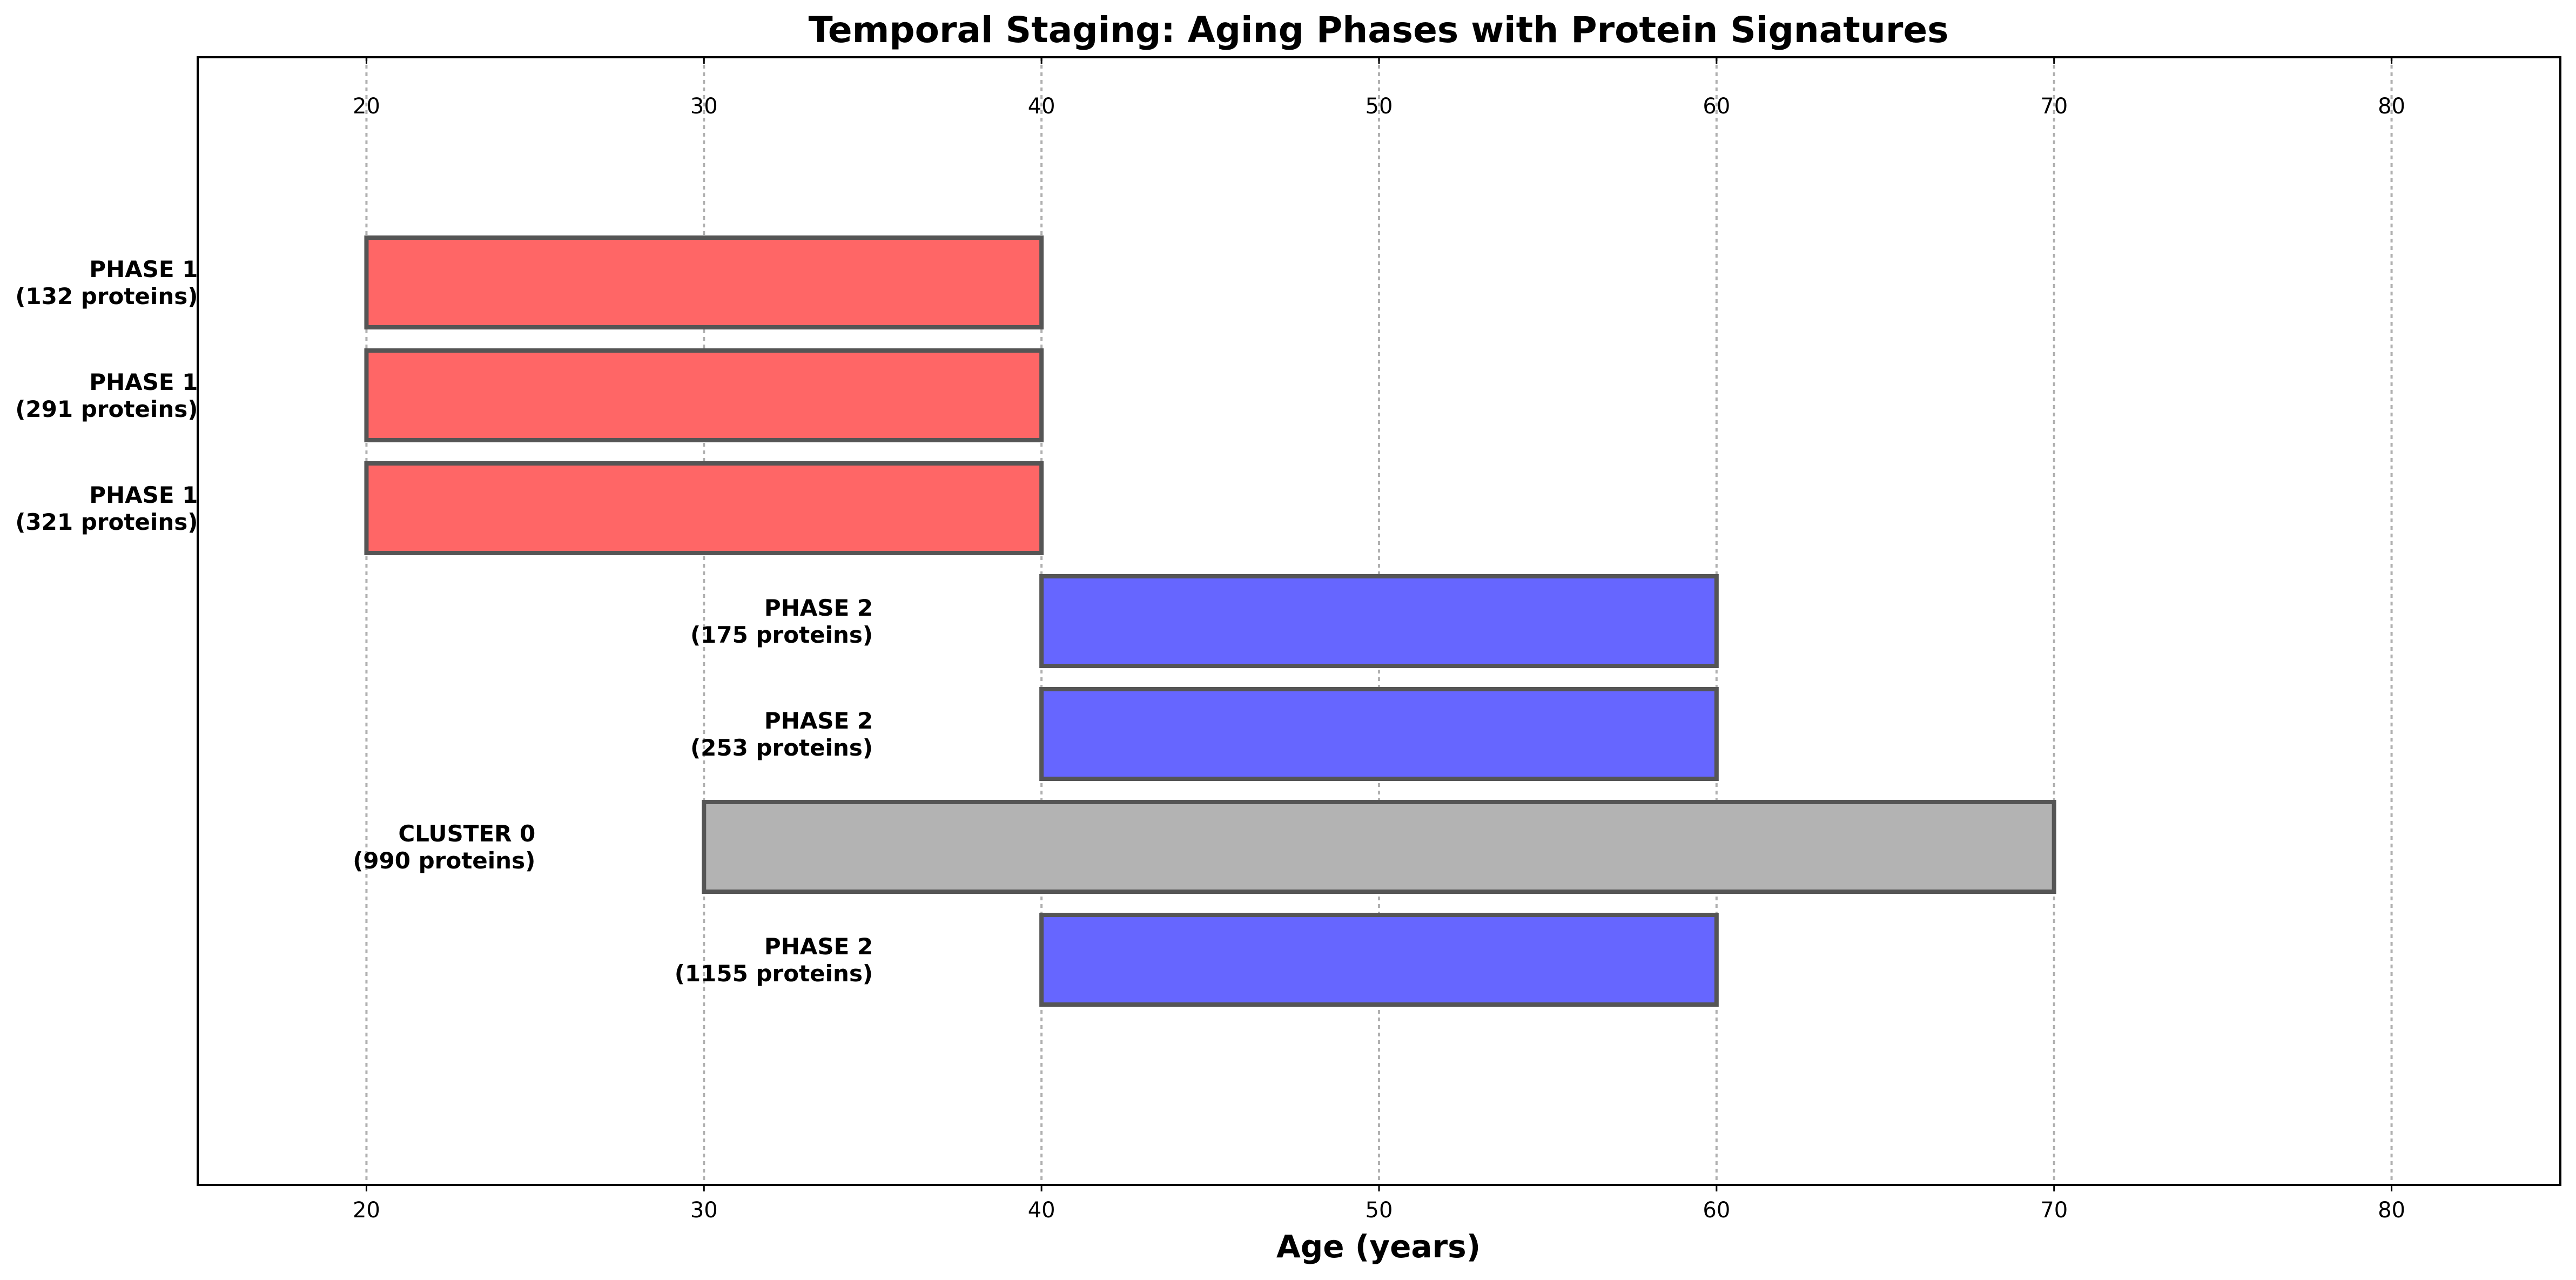 The width and height of the screenshot is (2576, 1280). I want to click on bar-label-6-name: CLUSTER 0, so click(466, 833).